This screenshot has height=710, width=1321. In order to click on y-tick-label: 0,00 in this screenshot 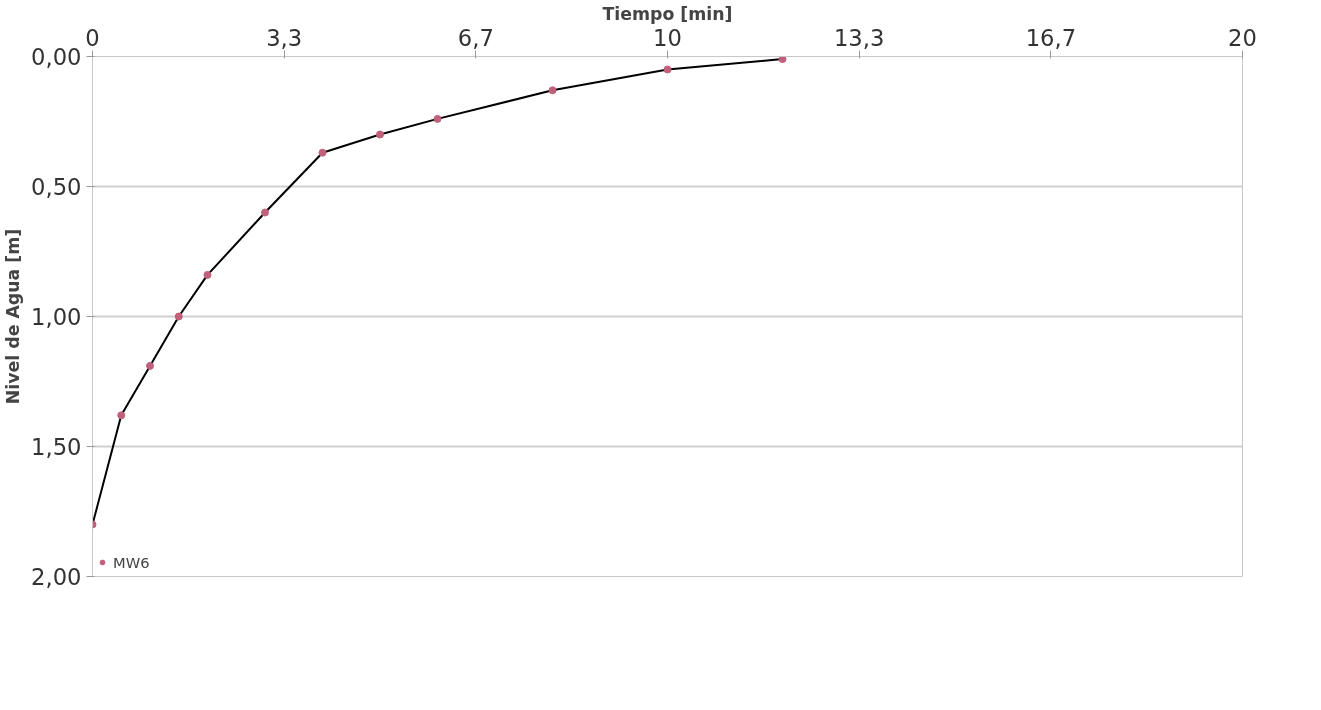, I will do `click(56, 57)`.